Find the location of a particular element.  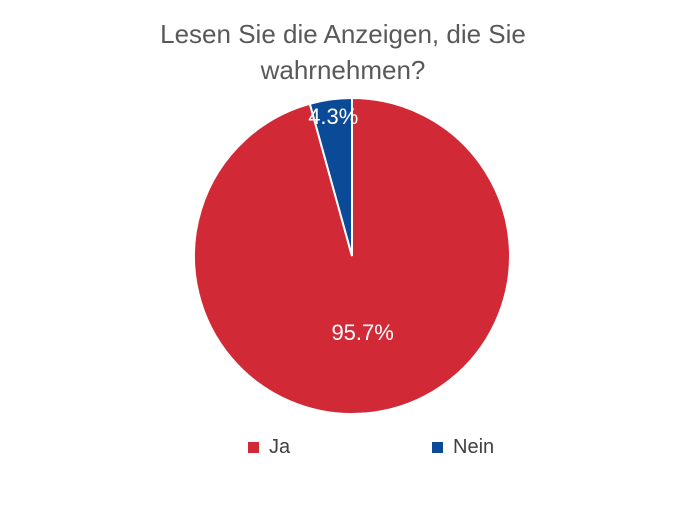

data-label-ja: 95.7% is located at coordinates (362, 332).